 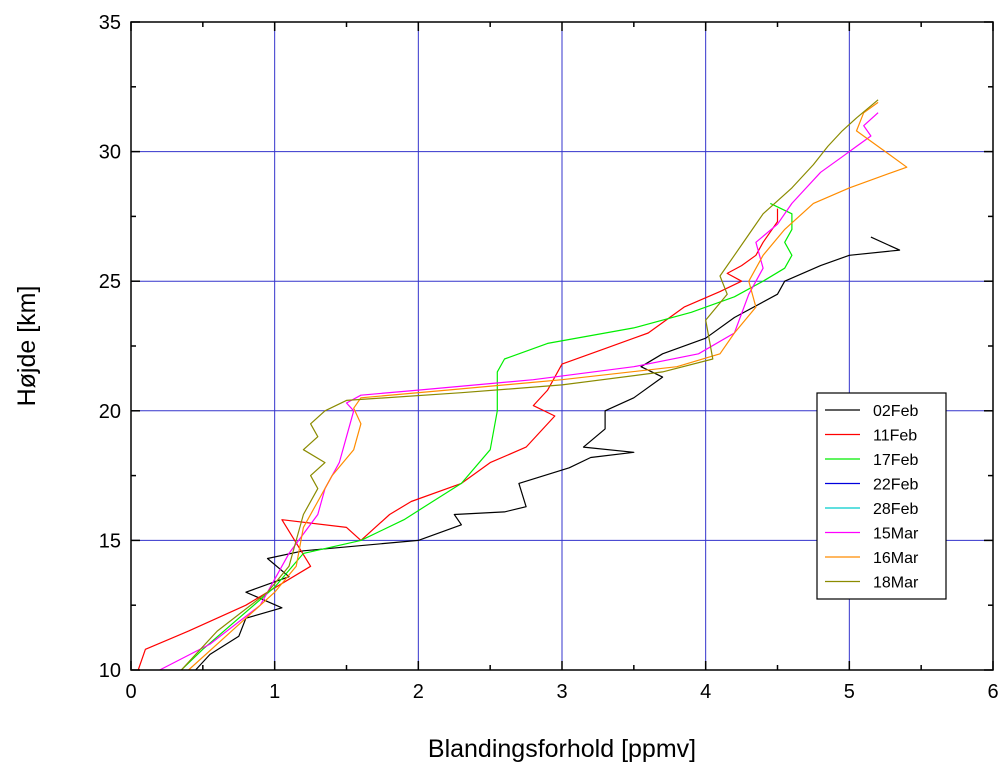 I want to click on legend-label: 28Feb, so click(x=895, y=509).